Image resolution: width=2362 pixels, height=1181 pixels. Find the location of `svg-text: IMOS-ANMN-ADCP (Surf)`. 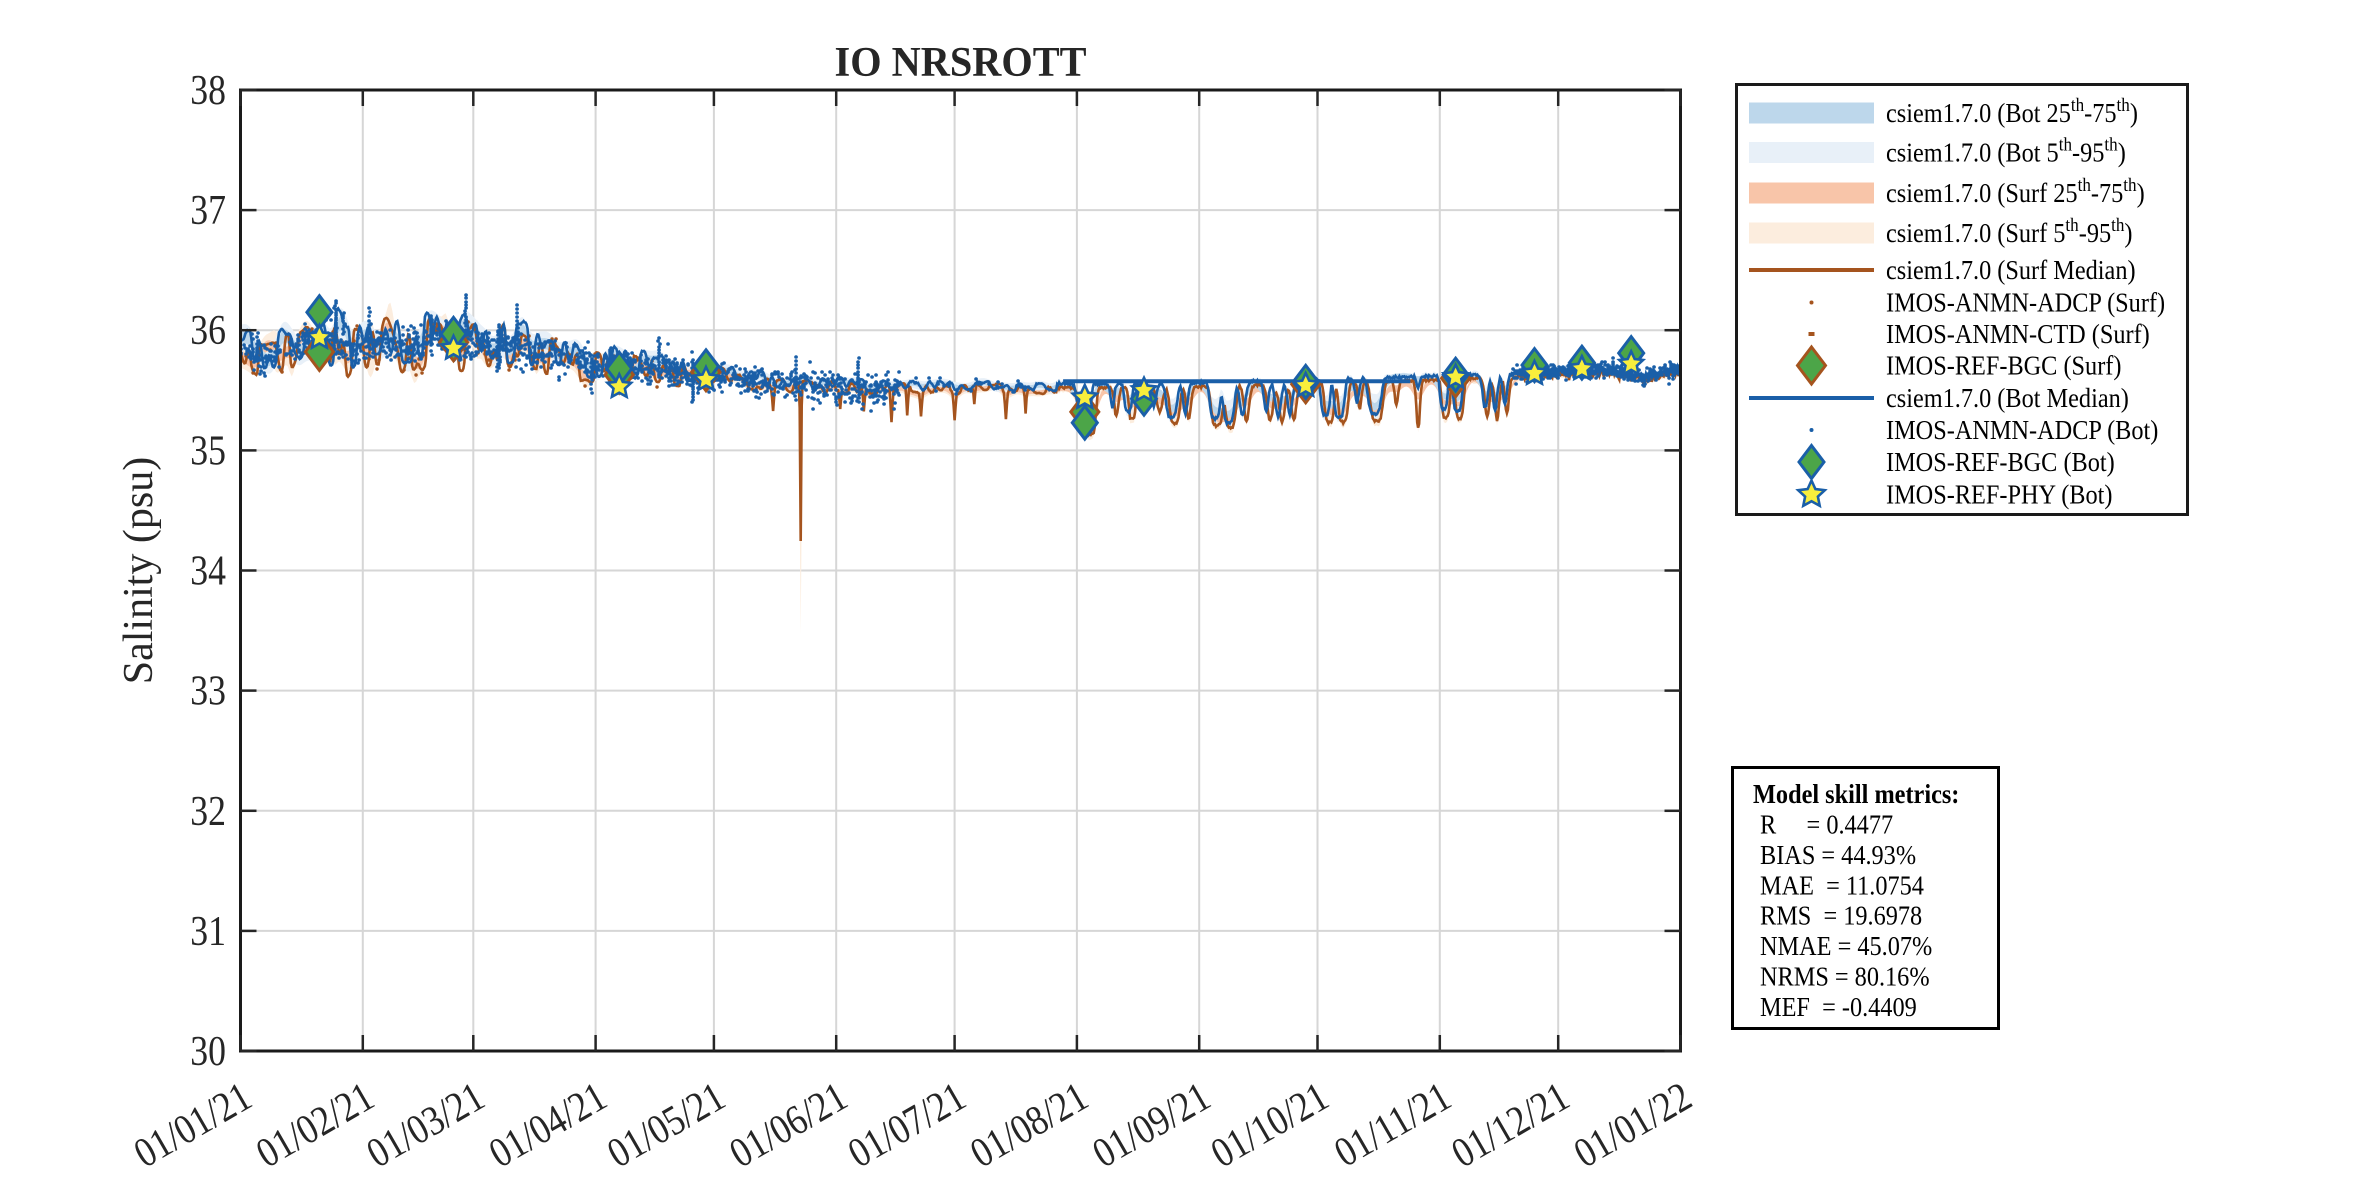

svg-text: IMOS-ANMN-ADCP (Surf) is located at coordinates (2025, 302).